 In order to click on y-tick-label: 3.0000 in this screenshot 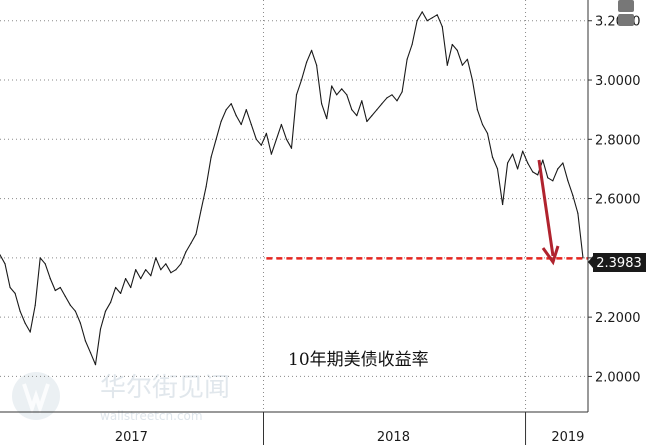, I will do `click(618, 81)`.